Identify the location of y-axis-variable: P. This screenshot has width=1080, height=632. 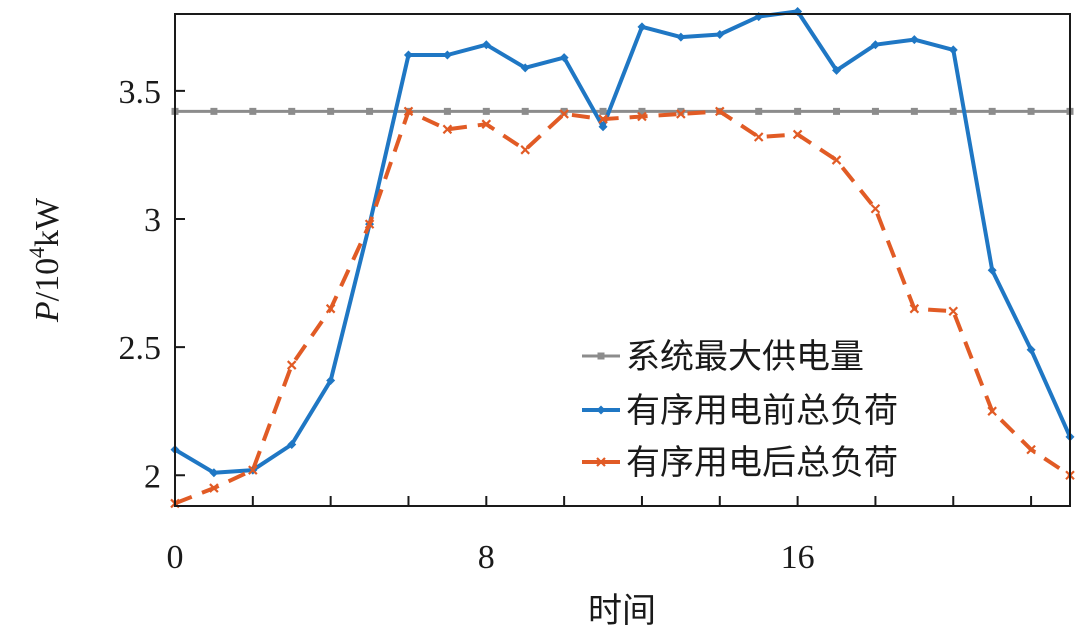
(47, 312).